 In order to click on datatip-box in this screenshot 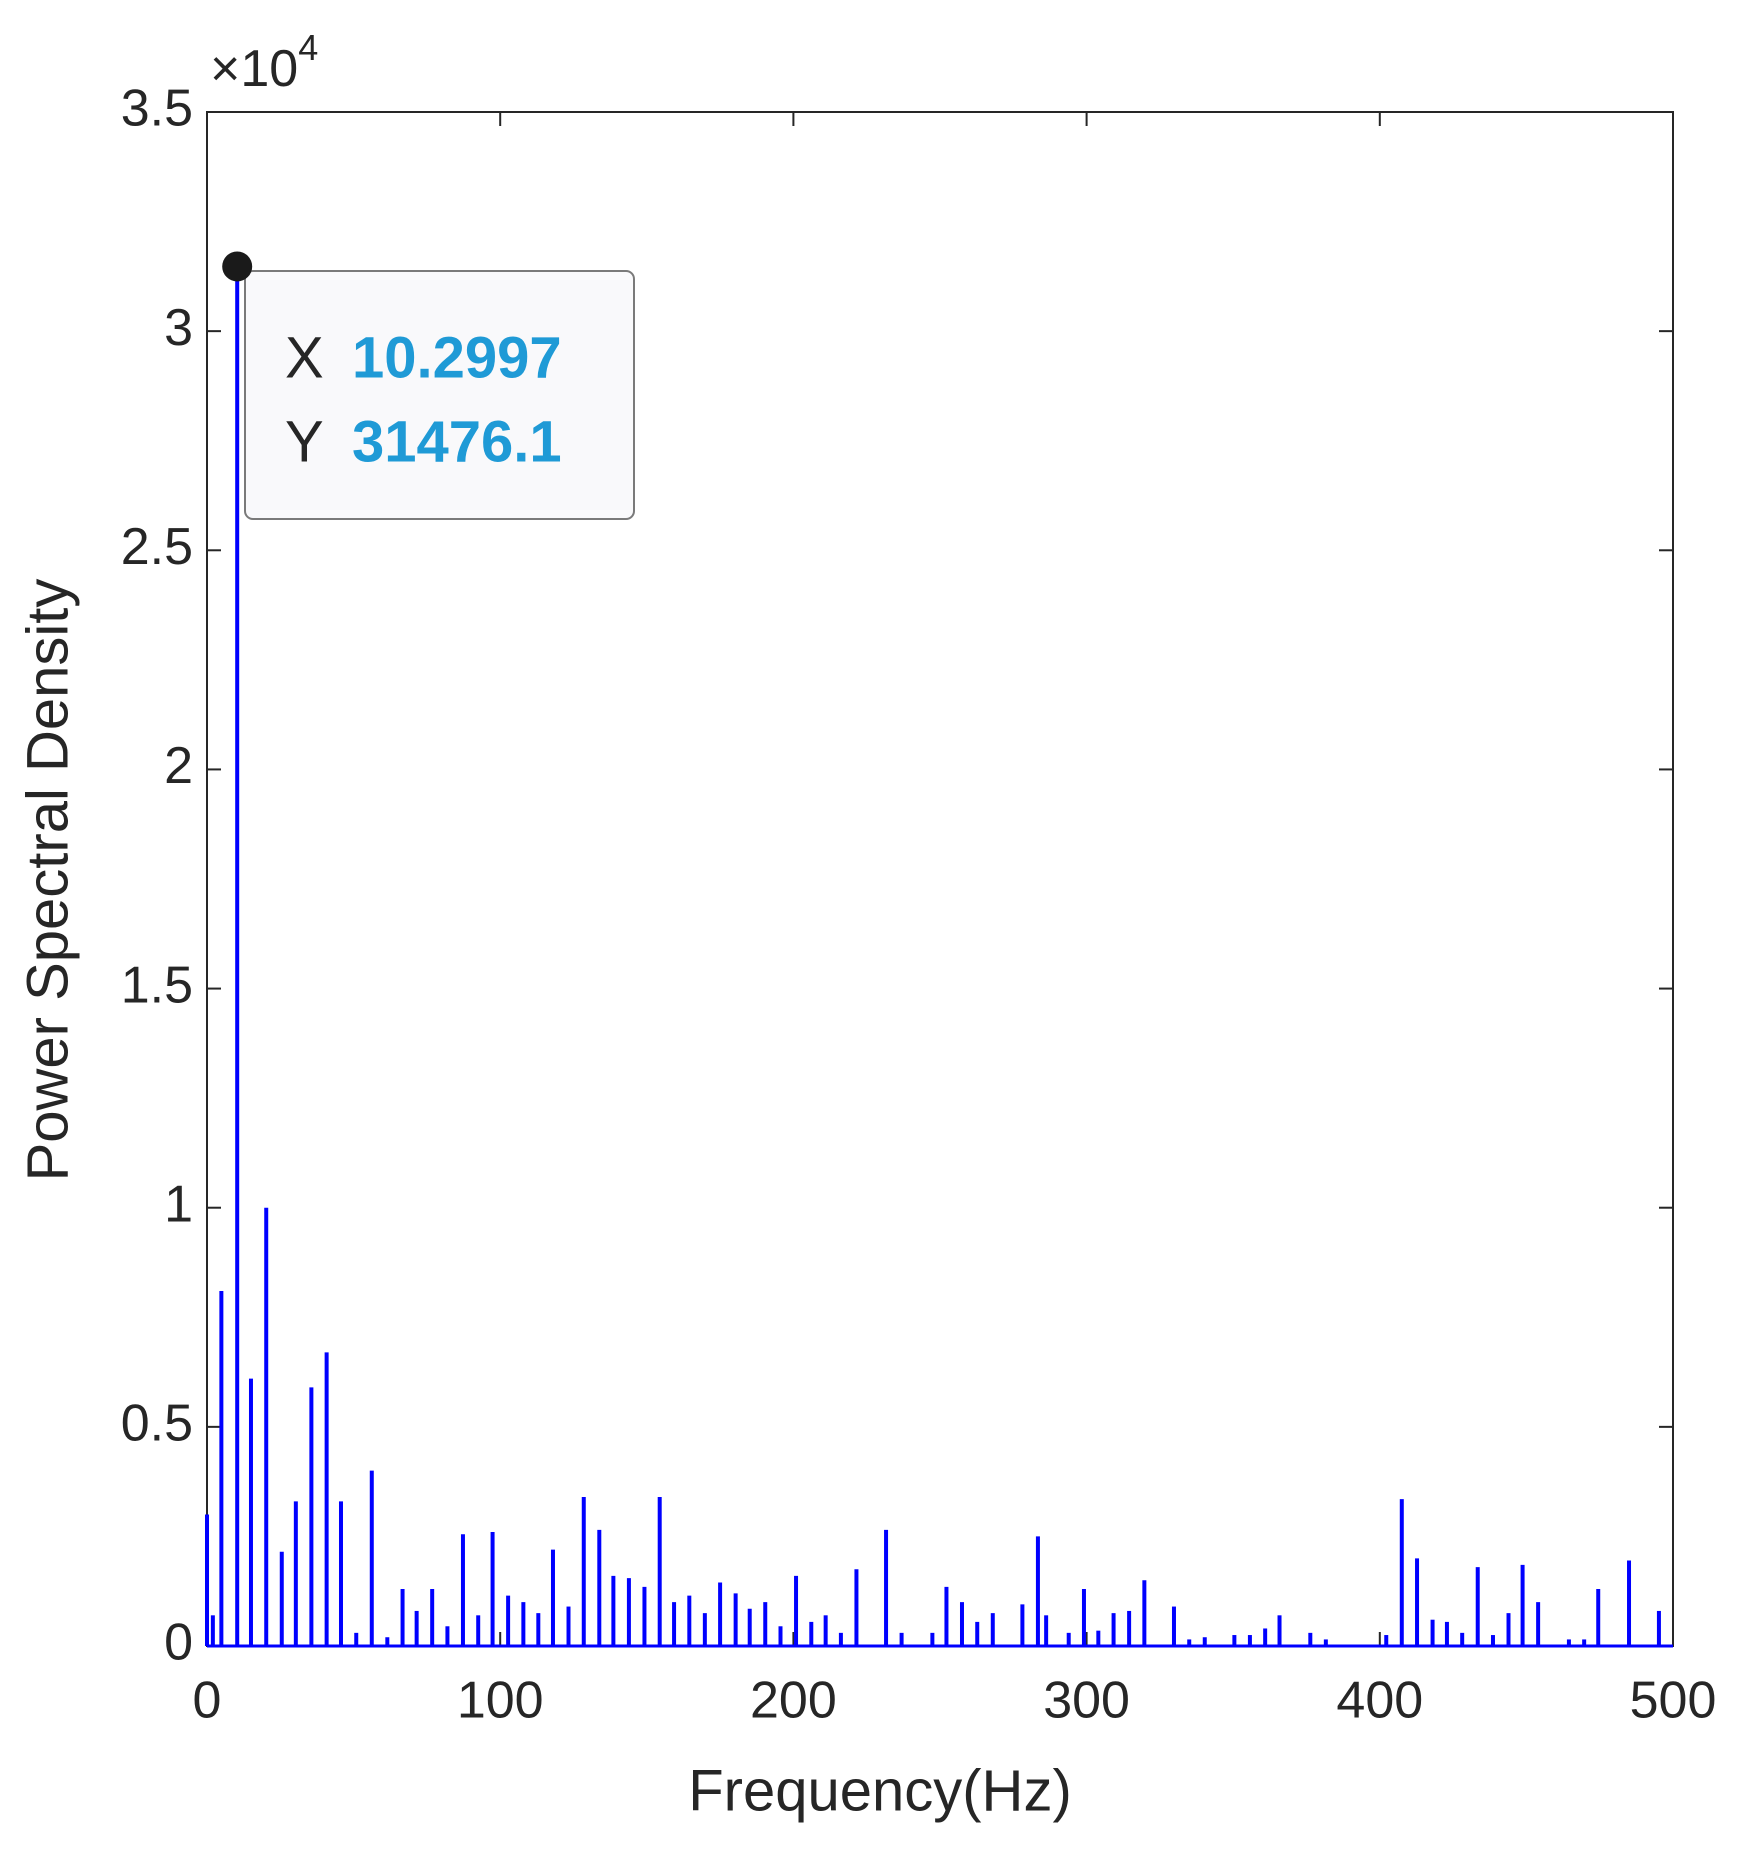, I will do `click(439, 395)`.